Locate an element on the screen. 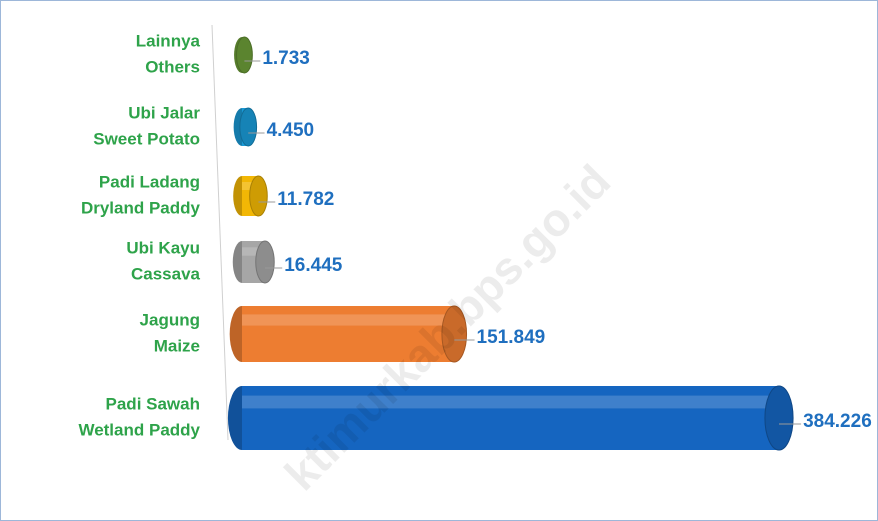  value-label: 384.226 is located at coordinates (837, 421).